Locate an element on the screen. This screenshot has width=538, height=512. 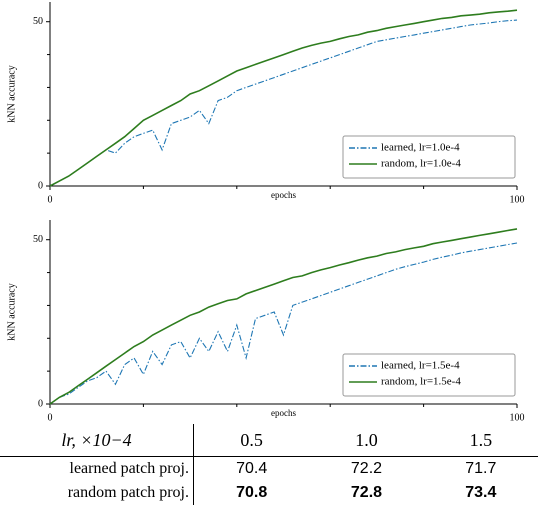
row-label: learned patch proj. is located at coordinates (97, 468).